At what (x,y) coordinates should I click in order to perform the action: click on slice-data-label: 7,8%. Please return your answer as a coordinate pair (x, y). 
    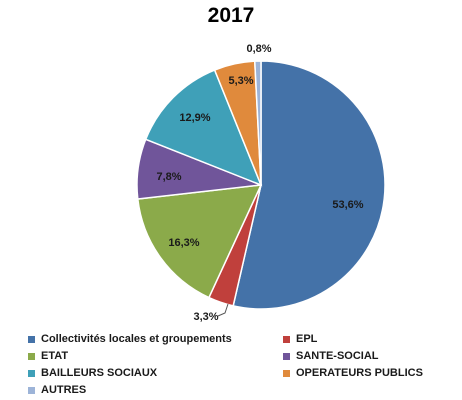
    Looking at the image, I should click on (168, 177).